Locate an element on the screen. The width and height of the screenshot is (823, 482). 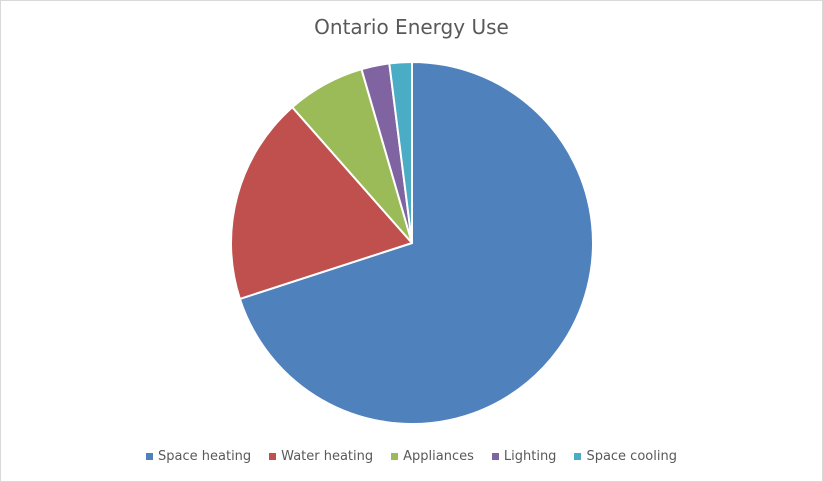
legend-item-lighting: Lighting is located at coordinates (524, 456).